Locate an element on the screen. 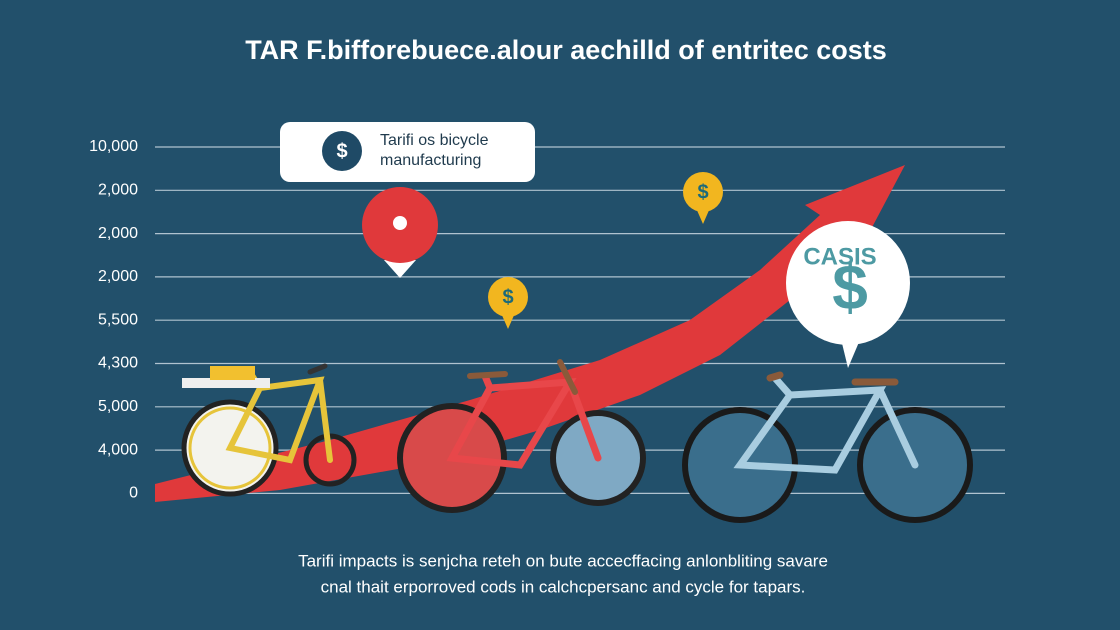  axis-label: 4,000 is located at coordinates (118, 449).